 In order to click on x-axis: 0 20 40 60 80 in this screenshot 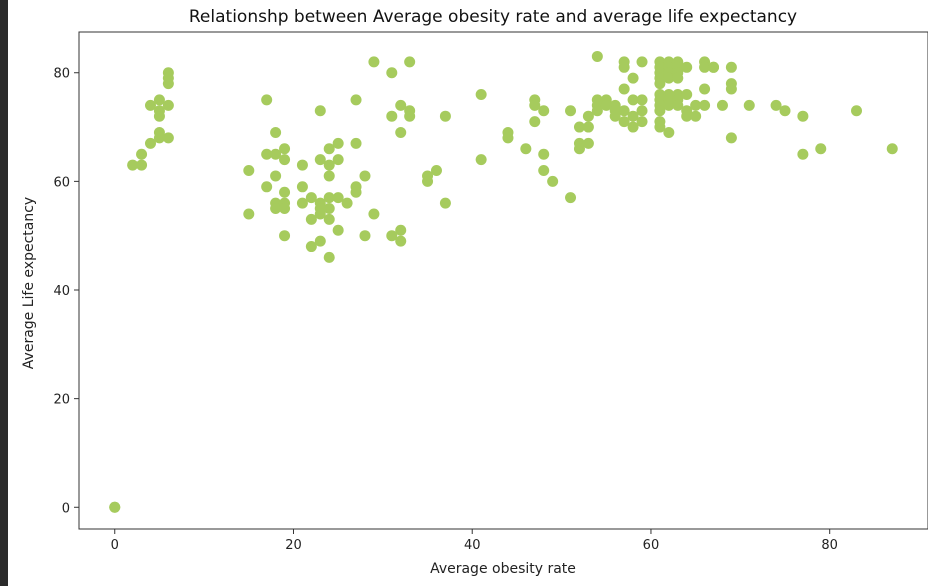, I will do `click(474, 541)`.